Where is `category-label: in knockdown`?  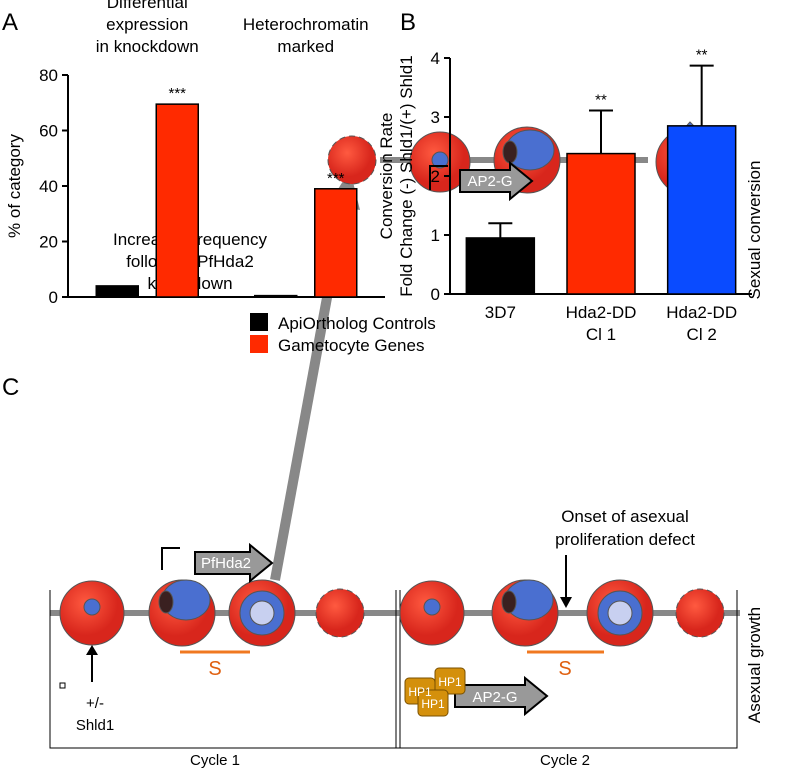
category-label: in knockdown is located at coordinates (147, 46).